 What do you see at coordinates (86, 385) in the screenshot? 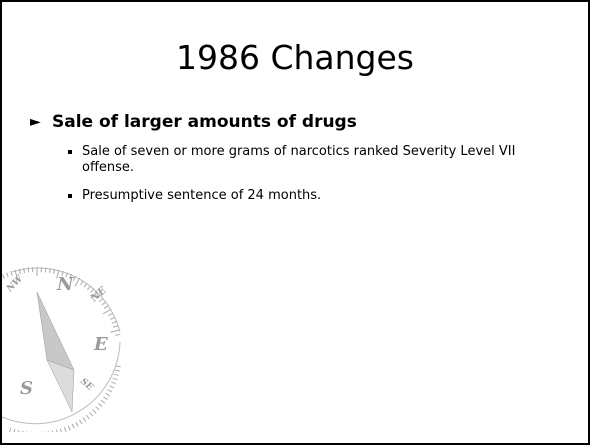
I see `compass-label: SE` at bounding box center [86, 385].